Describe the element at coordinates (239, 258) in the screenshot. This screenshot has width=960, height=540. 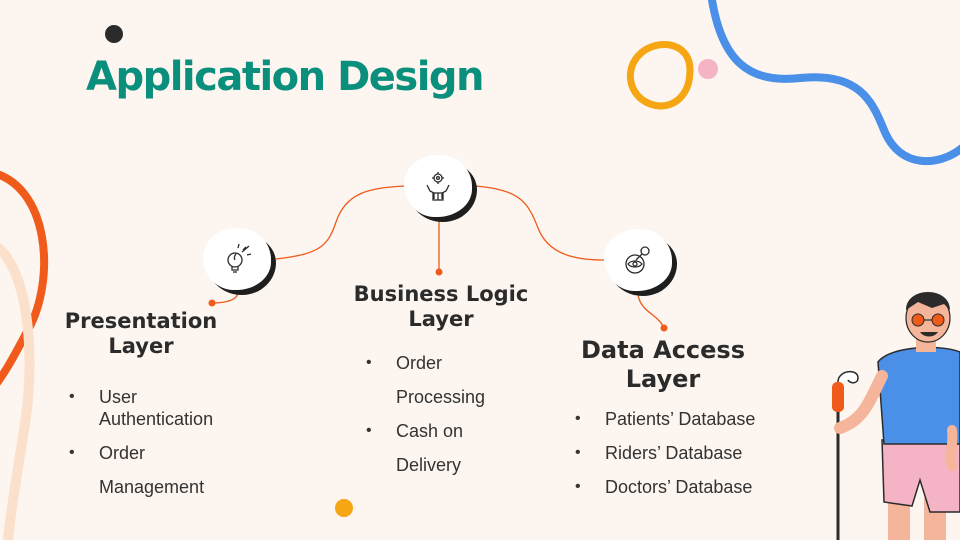
I see `lightbulb-icon` at that location.